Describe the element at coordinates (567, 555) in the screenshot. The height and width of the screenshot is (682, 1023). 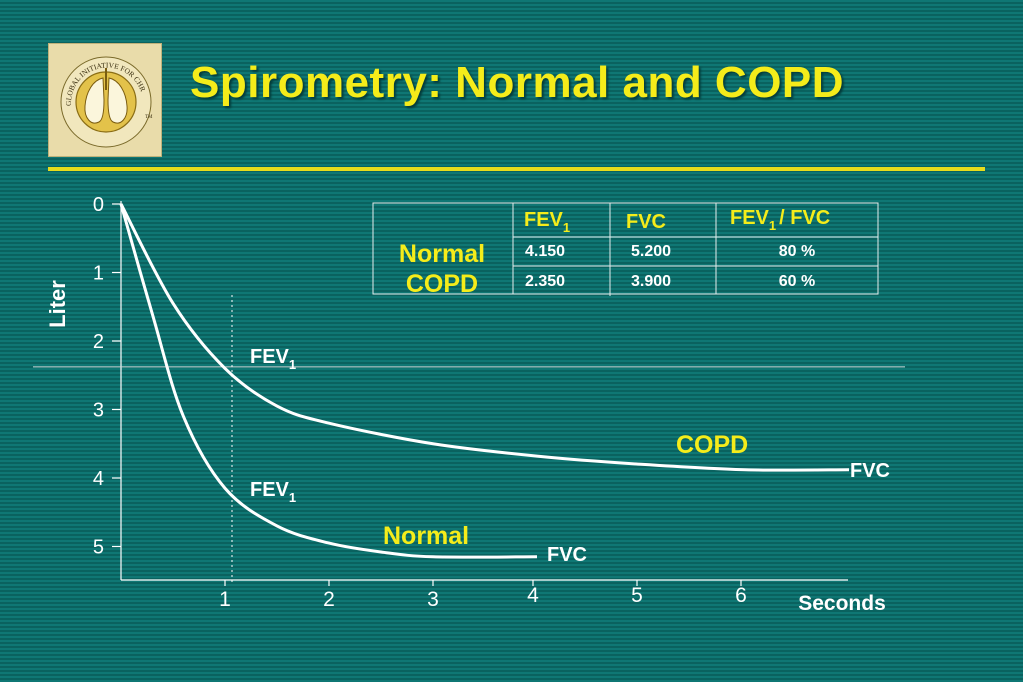
I see `normal-fvc-label: FVC` at that location.